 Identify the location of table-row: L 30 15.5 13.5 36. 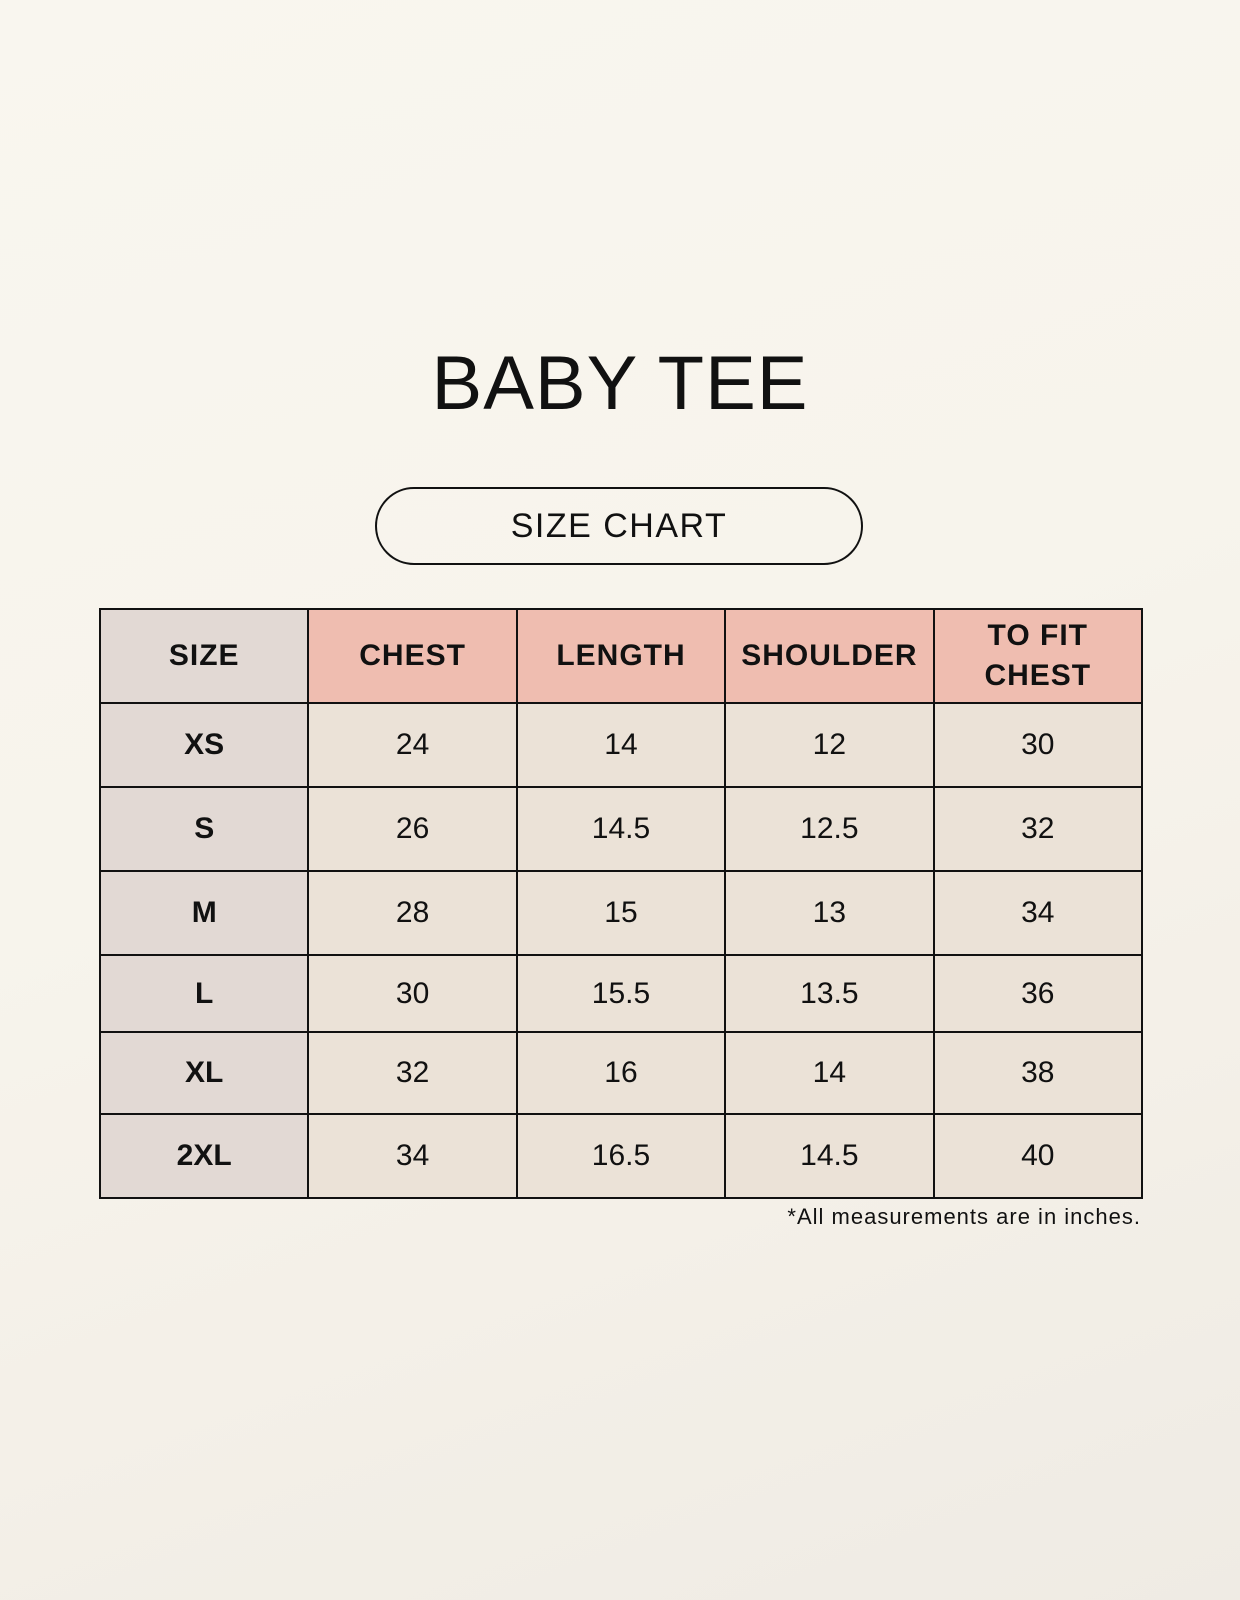
(621, 993).